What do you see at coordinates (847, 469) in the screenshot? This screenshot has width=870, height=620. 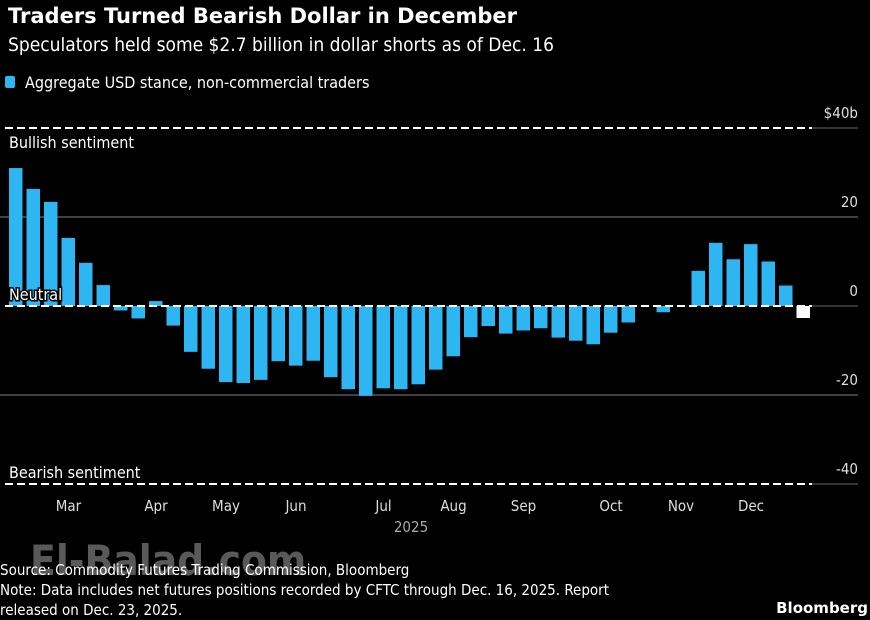 I see `y-tick-label: -40` at bounding box center [847, 469].